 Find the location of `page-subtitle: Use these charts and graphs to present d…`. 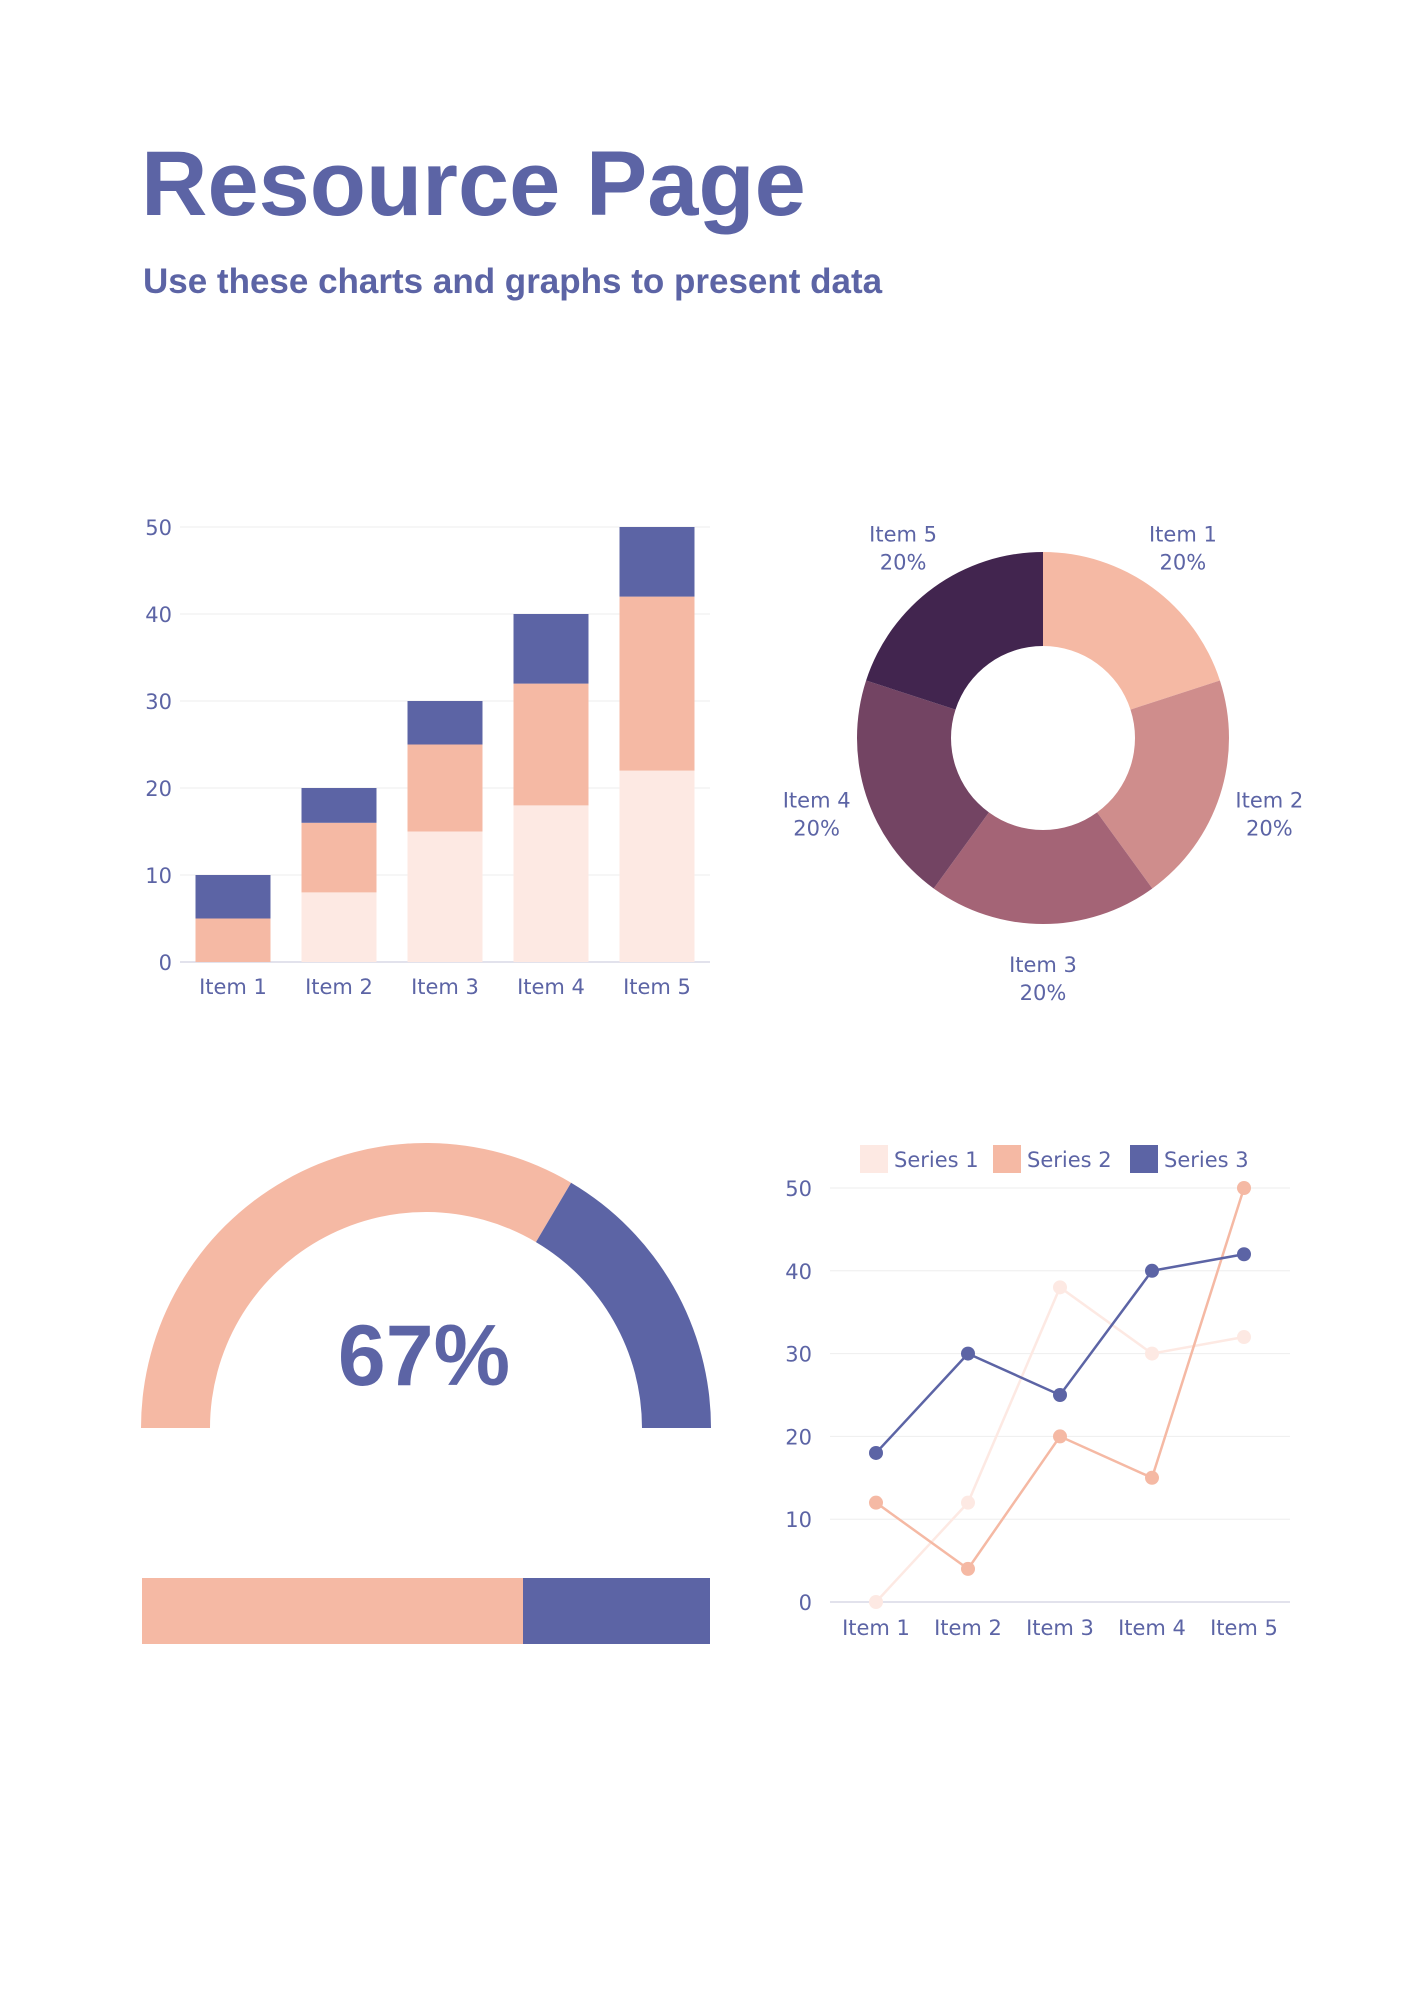

page-subtitle: Use these charts and graphs to present d… is located at coordinates (513, 281).